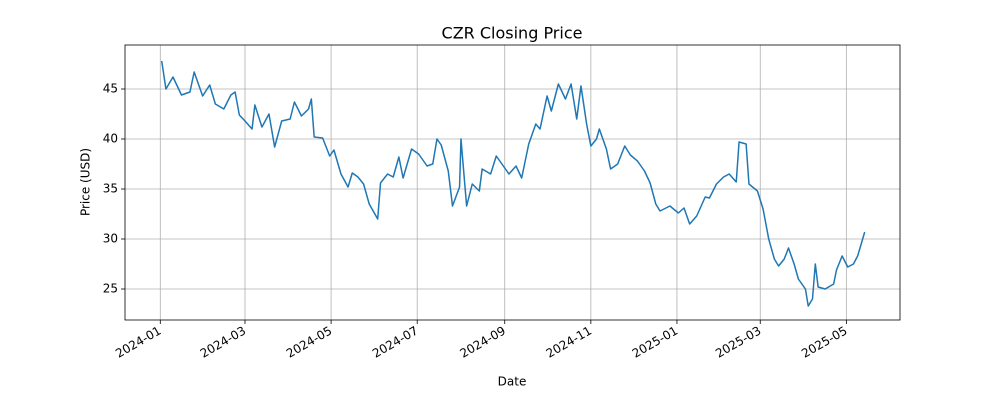  Describe the element at coordinates (110, 139) in the screenshot. I see `y-tick-label: 40` at that location.